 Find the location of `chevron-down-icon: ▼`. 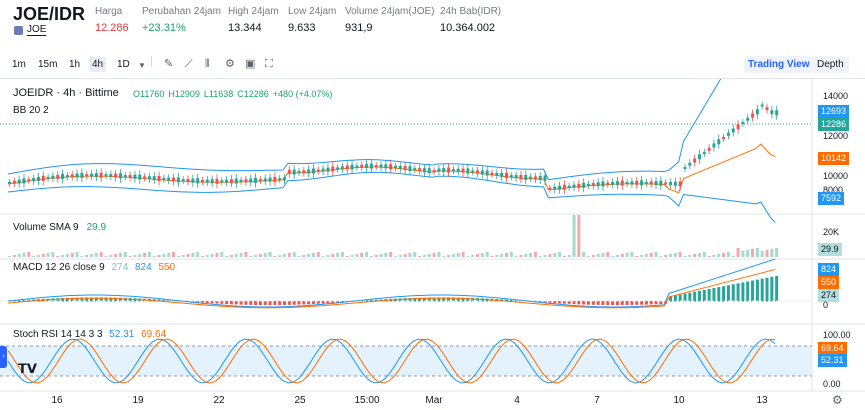

chevron-down-icon: ▼ is located at coordinates (142, 65).